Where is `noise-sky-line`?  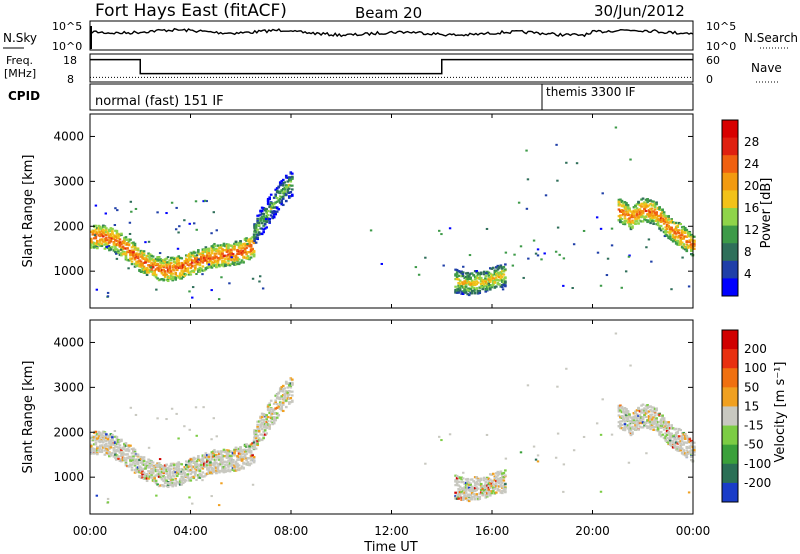
noise-sky-line is located at coordinates (391, 32).